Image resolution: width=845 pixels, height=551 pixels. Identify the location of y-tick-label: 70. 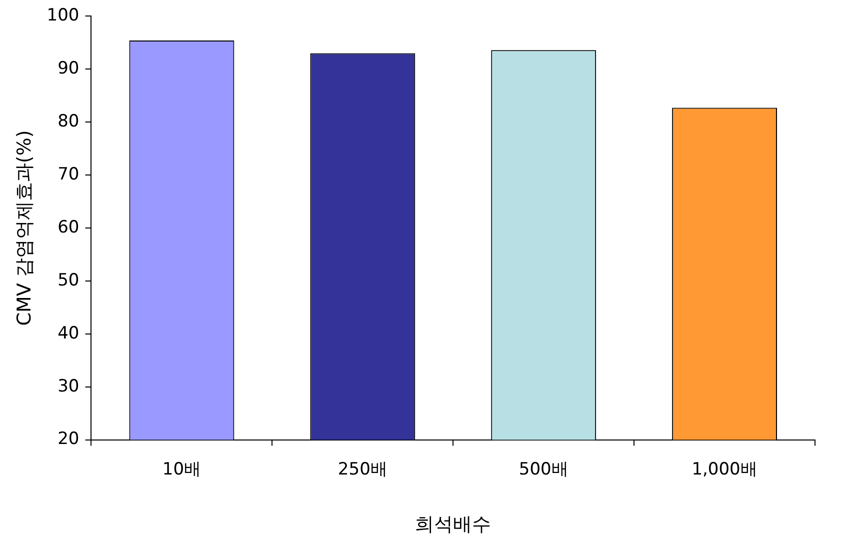
(69, 174).